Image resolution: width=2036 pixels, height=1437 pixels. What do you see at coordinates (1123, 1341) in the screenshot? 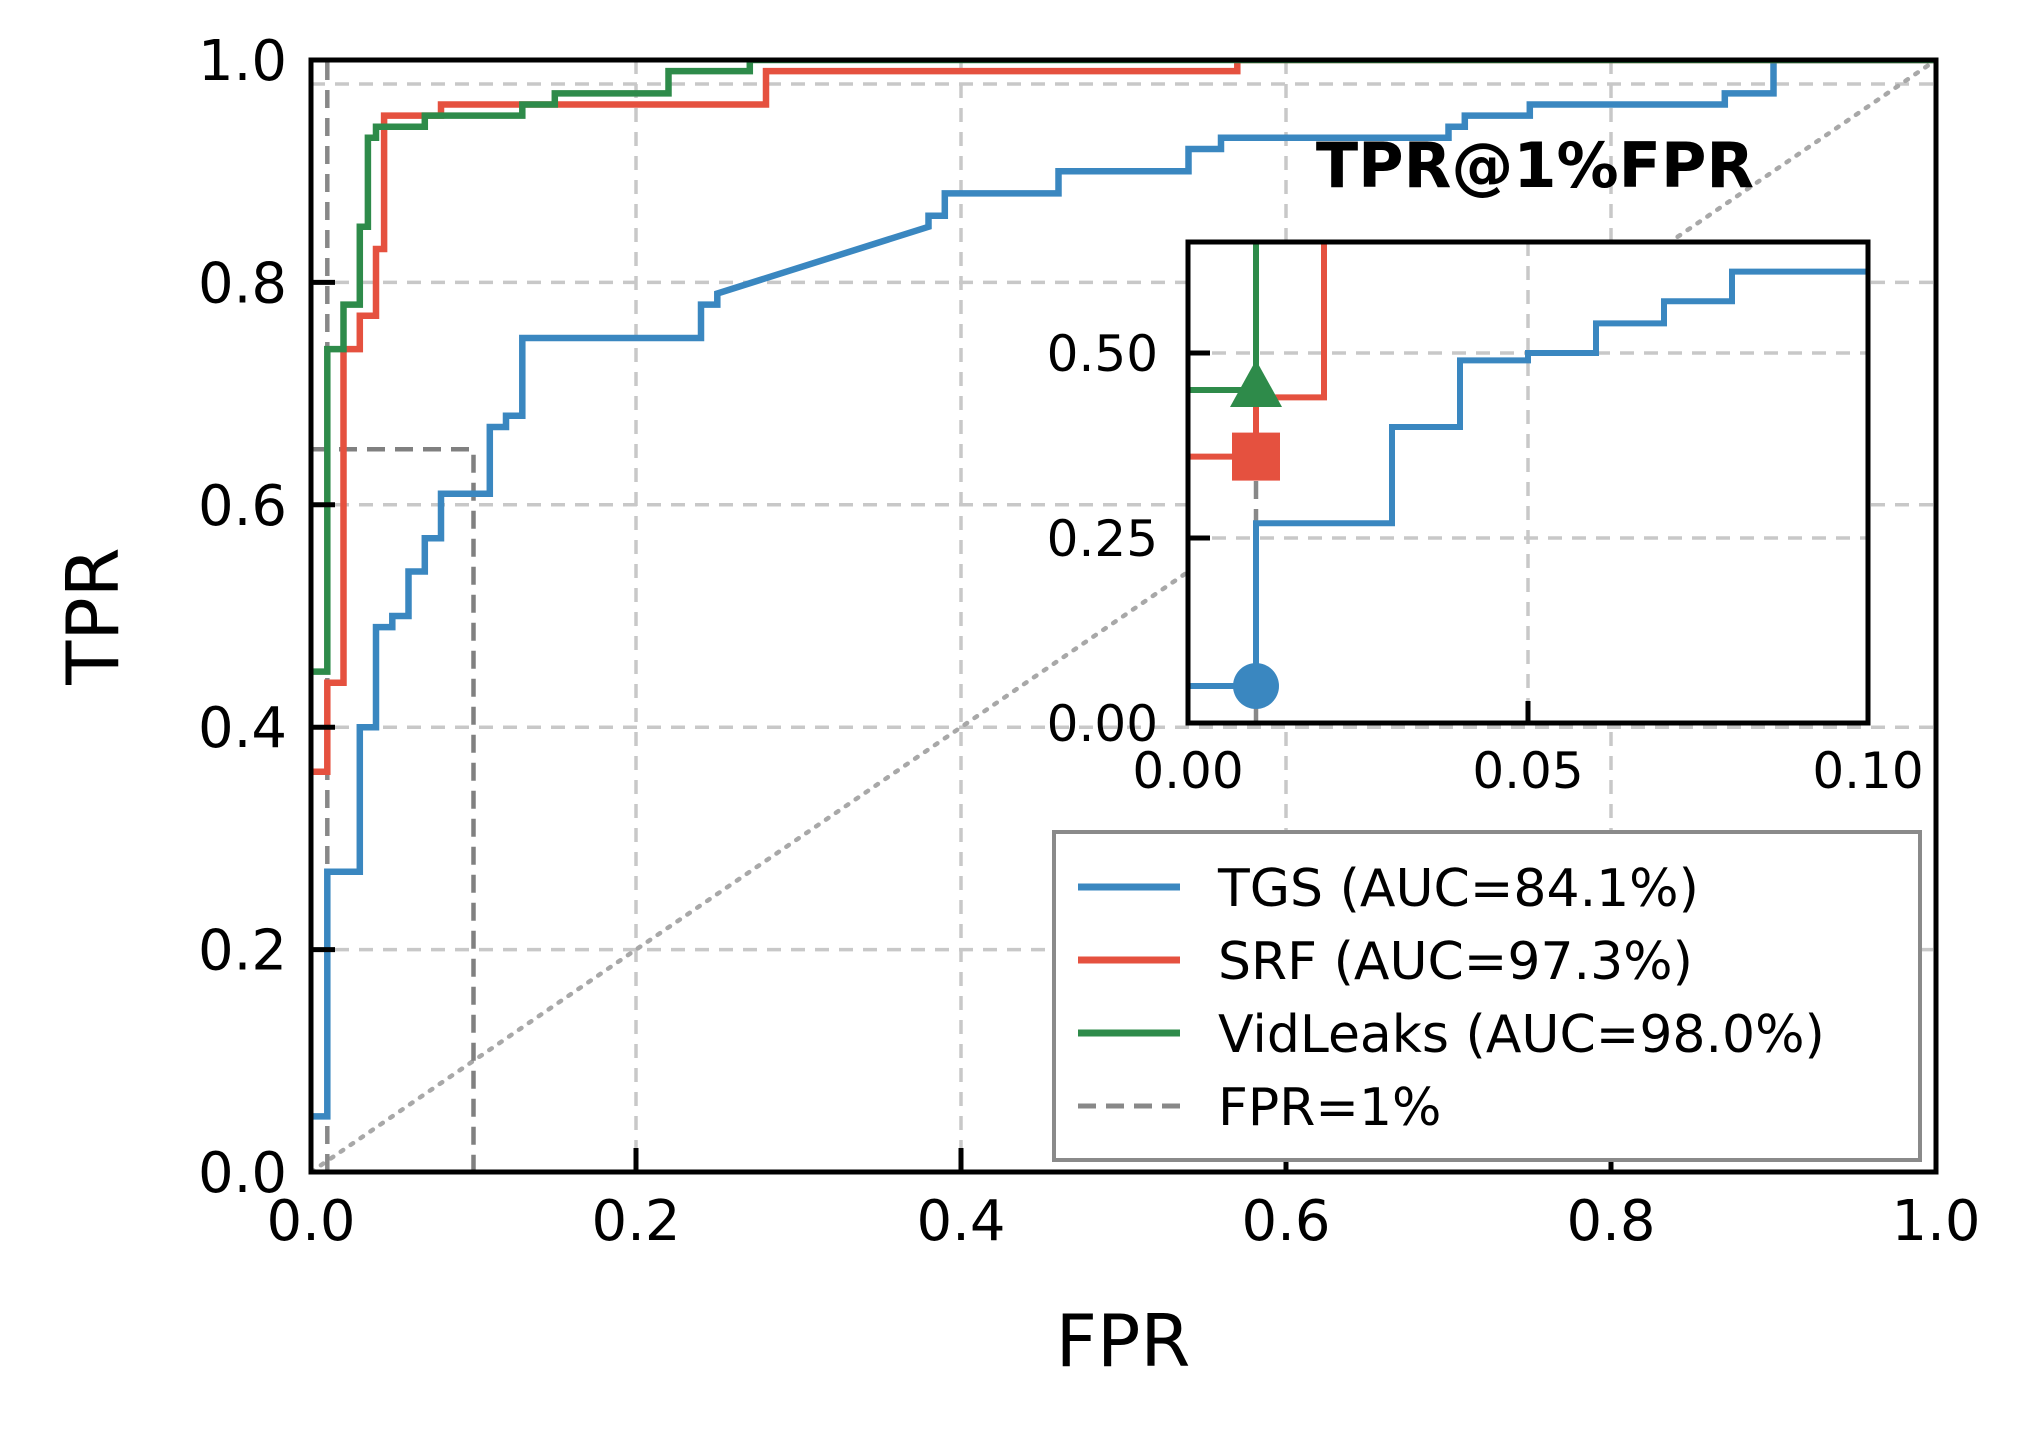
I see `x-axis-label: FPR` at bounding box center [1123, 1341].